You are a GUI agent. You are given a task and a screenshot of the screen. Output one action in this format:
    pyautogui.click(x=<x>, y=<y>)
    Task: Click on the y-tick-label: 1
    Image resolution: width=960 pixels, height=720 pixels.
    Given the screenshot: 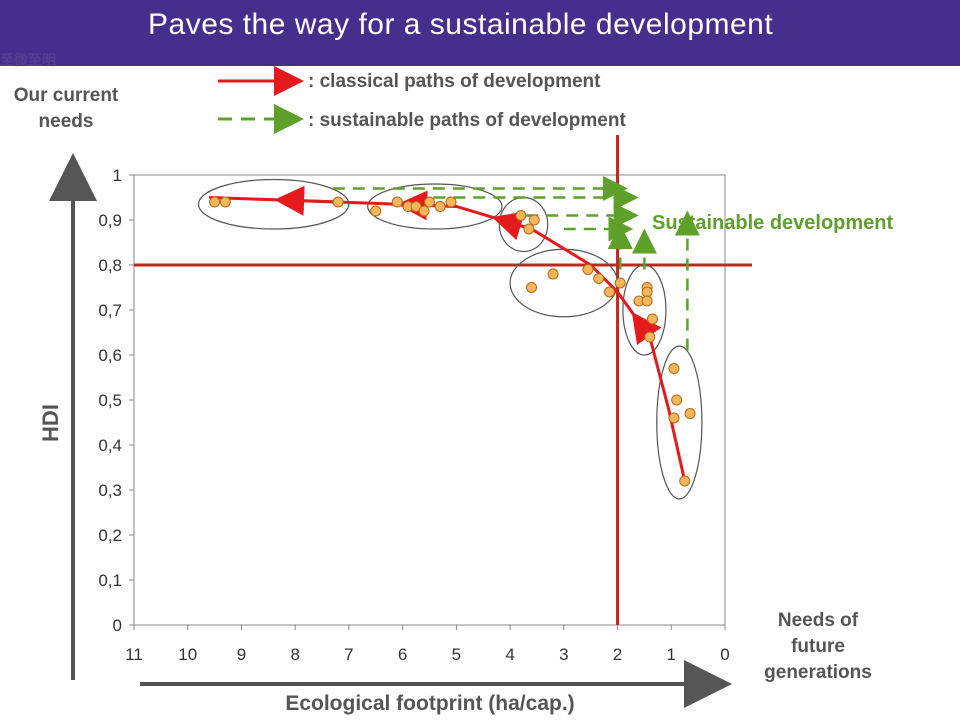 What is the action you would take?
    pyautogui.click(x=117, y=175)
    